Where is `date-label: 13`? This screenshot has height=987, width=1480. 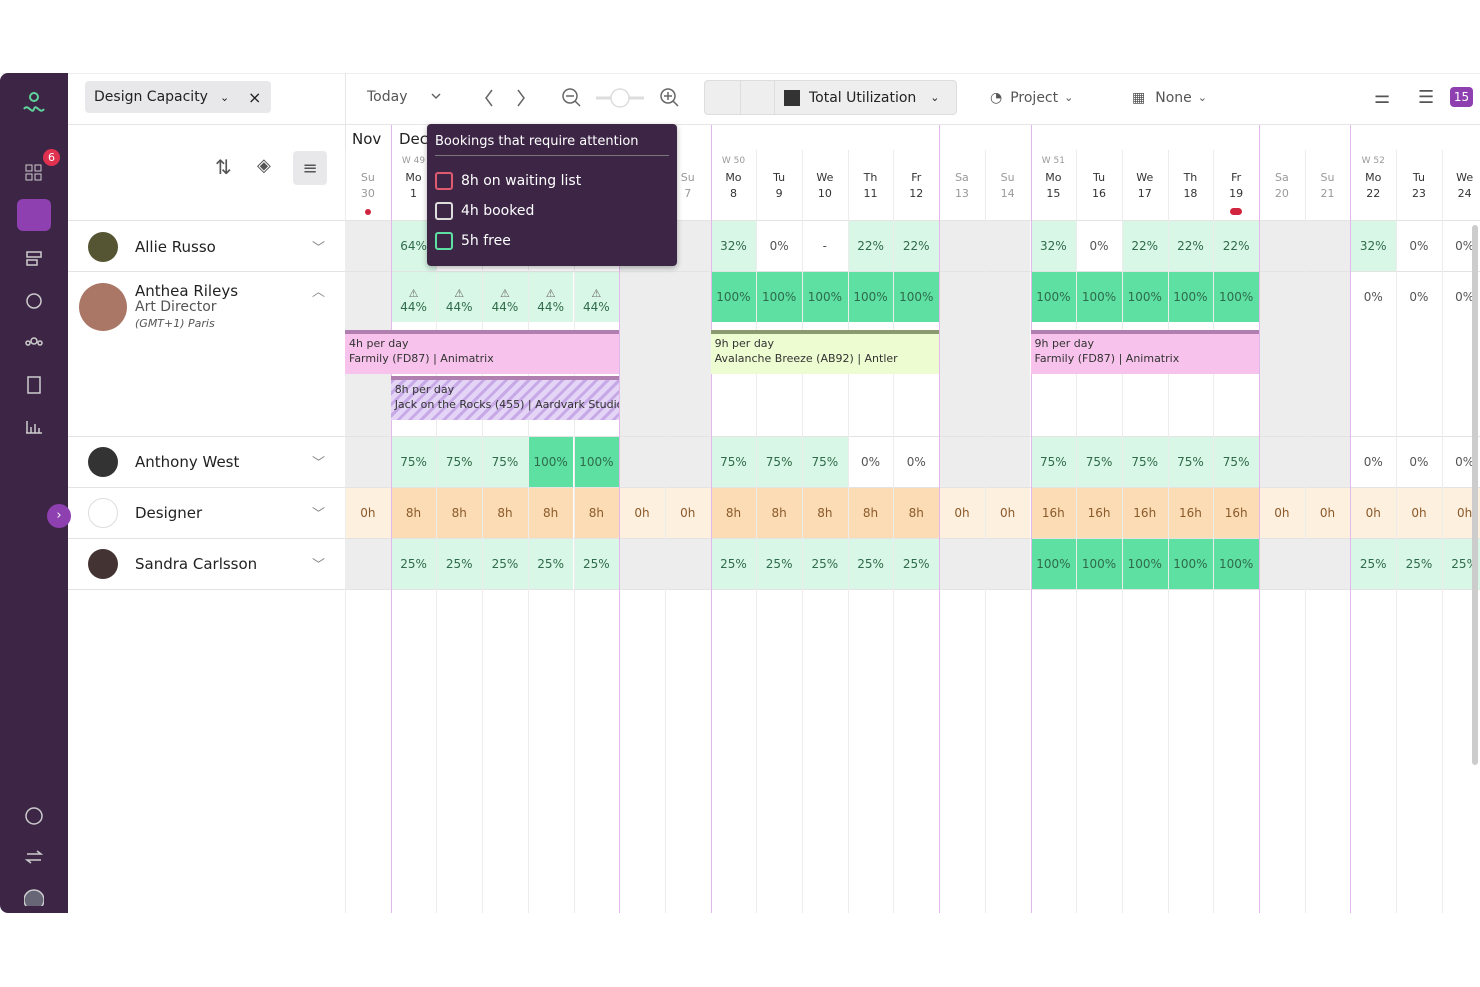
date-label: 13 is located at coordinates (961, 193).